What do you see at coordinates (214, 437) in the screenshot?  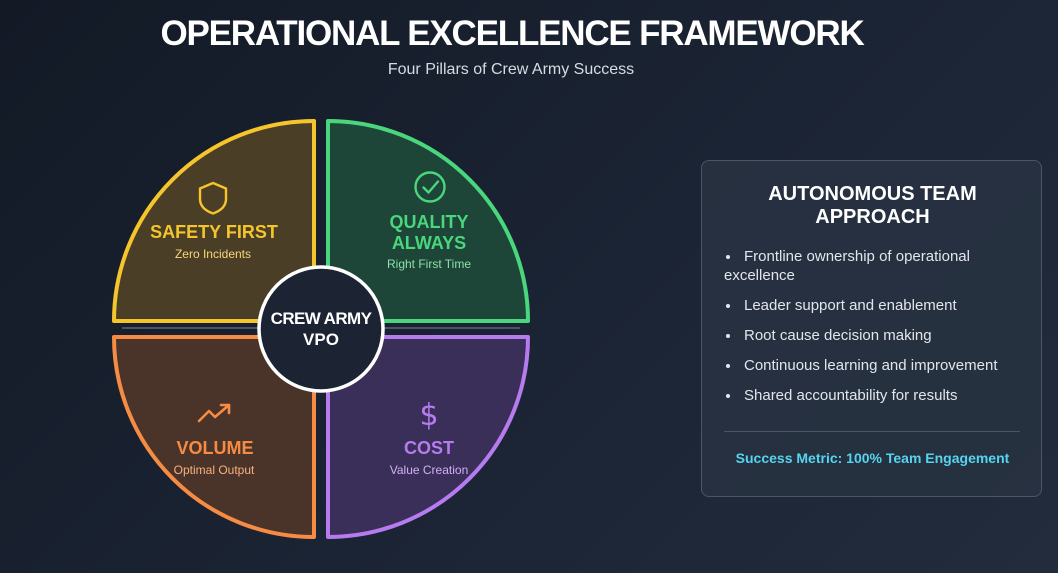 I see `volume-quadrant` at bounding box center [214, 437].